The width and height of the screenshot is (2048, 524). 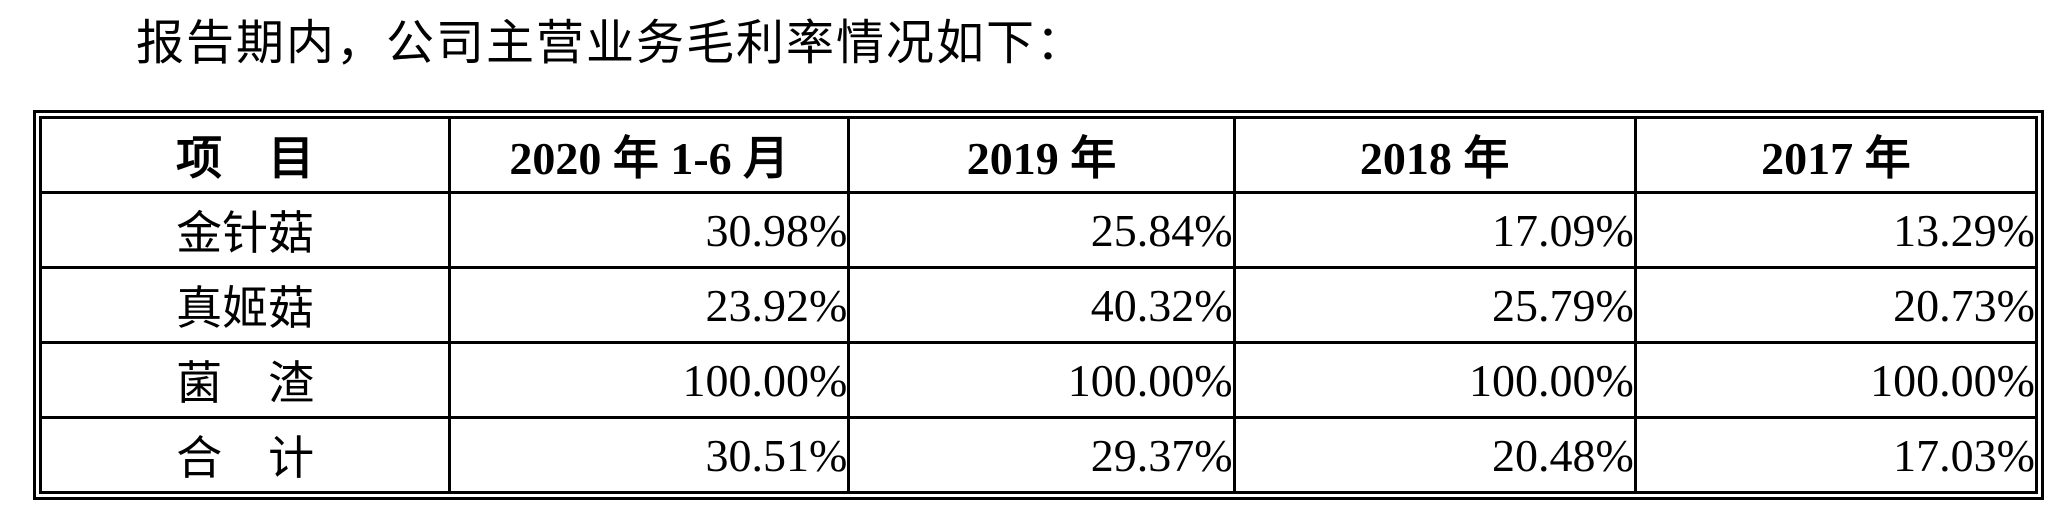 I want to click on column-header-2019: 2019 年, so click(x=1041, y=155).